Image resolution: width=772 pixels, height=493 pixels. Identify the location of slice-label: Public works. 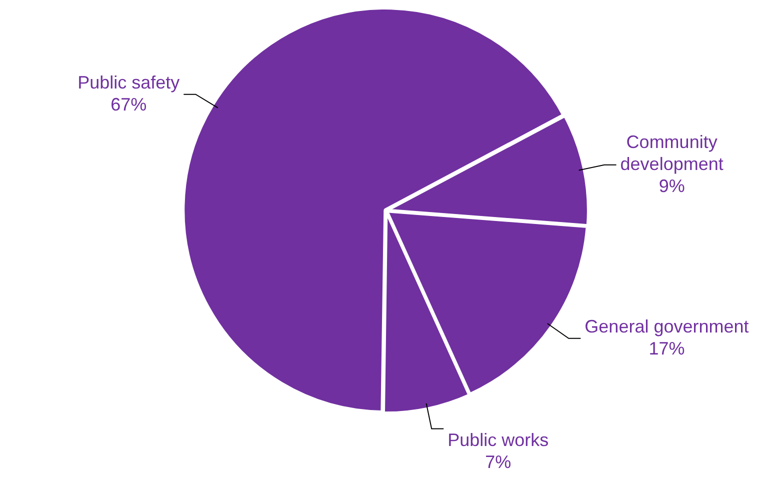
(498, 440).